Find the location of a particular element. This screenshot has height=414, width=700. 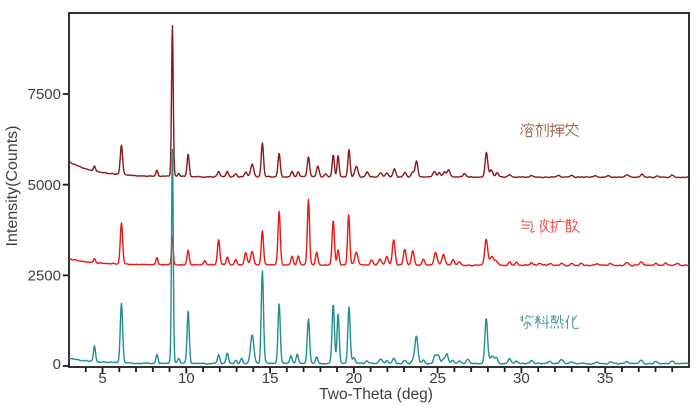

svg-text: 25 is located at coordinates (437, 378).